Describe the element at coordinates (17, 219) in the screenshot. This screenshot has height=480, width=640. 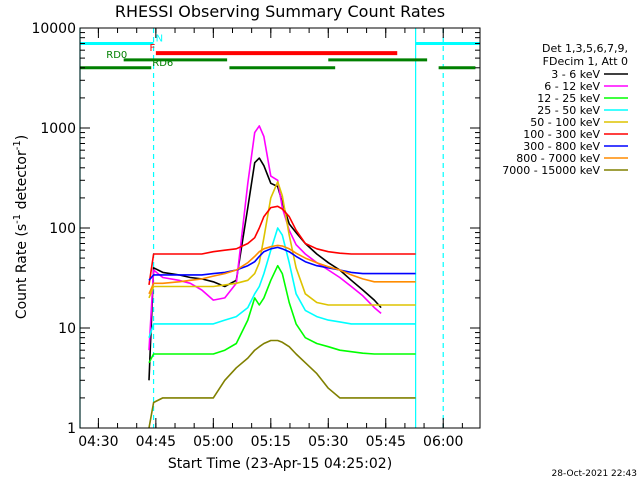
I see `y-axis-title-sup1: -1` at that location.